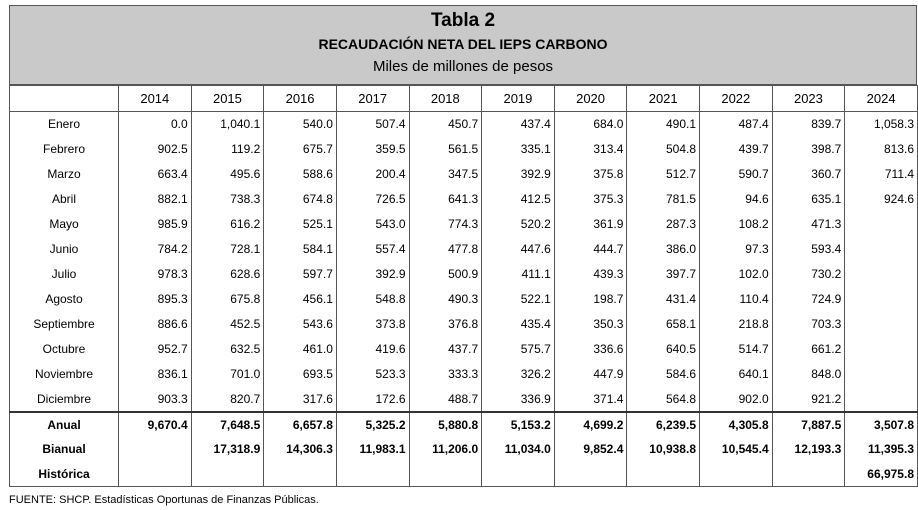  Describe the element at coordinates (445, 399) in the screenshot. I see `cell: 488.7` at that location.